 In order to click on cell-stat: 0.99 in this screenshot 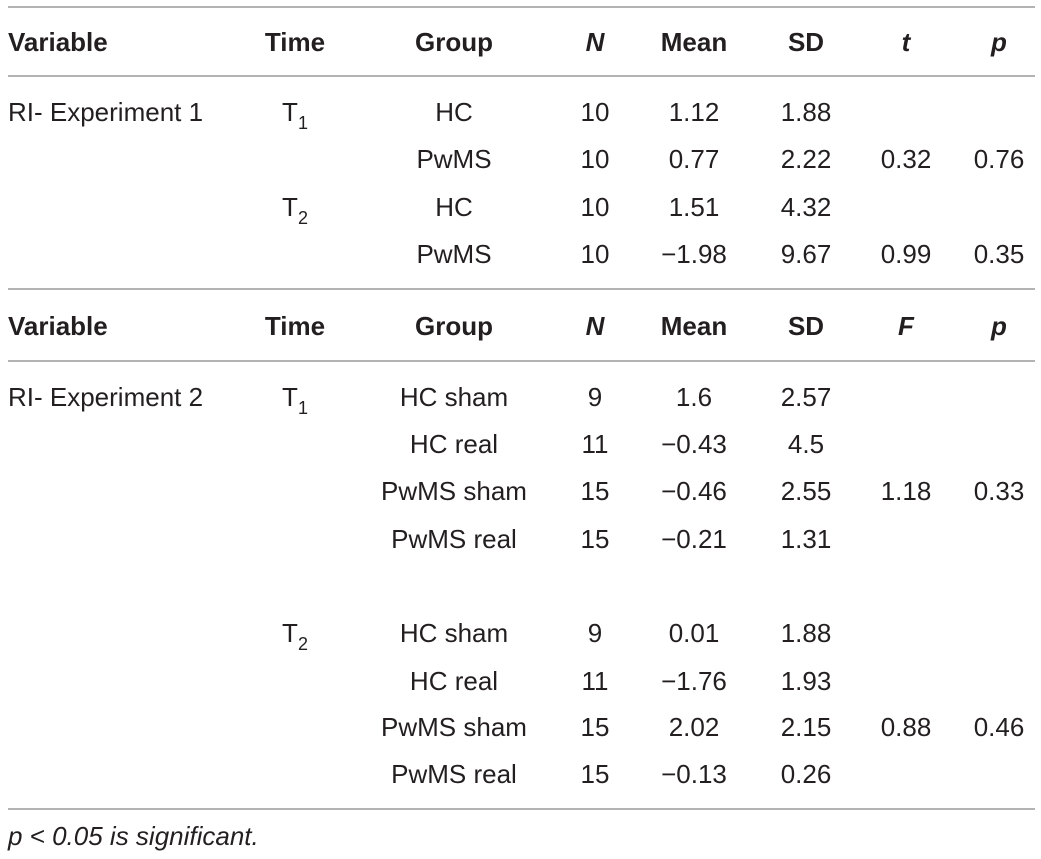, I will do `click(906, 254)`.